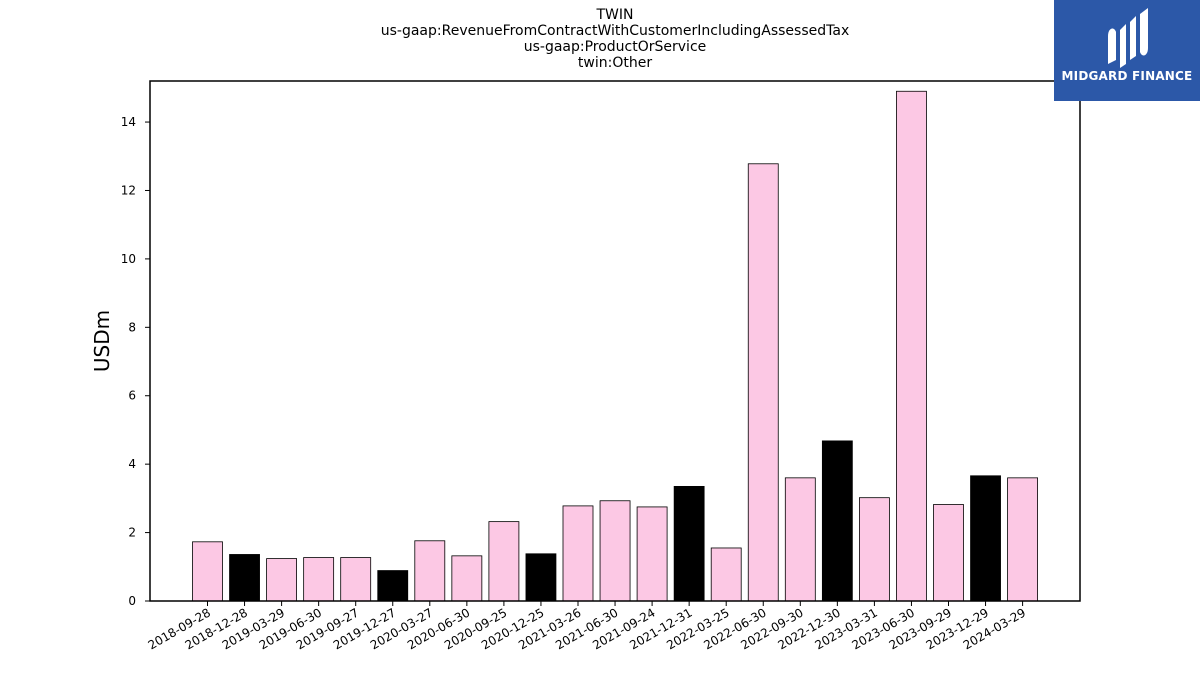  What do you see at coordinates (102, 341) in the screenshot?
I see `y-axis-label: USDm` at bounding box center [102, 341].